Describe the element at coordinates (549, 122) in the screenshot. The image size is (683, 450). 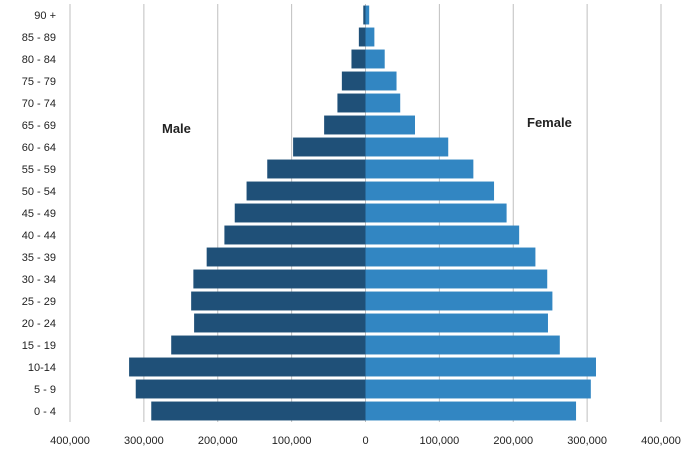
I see `female-series-label: Female` at that location.